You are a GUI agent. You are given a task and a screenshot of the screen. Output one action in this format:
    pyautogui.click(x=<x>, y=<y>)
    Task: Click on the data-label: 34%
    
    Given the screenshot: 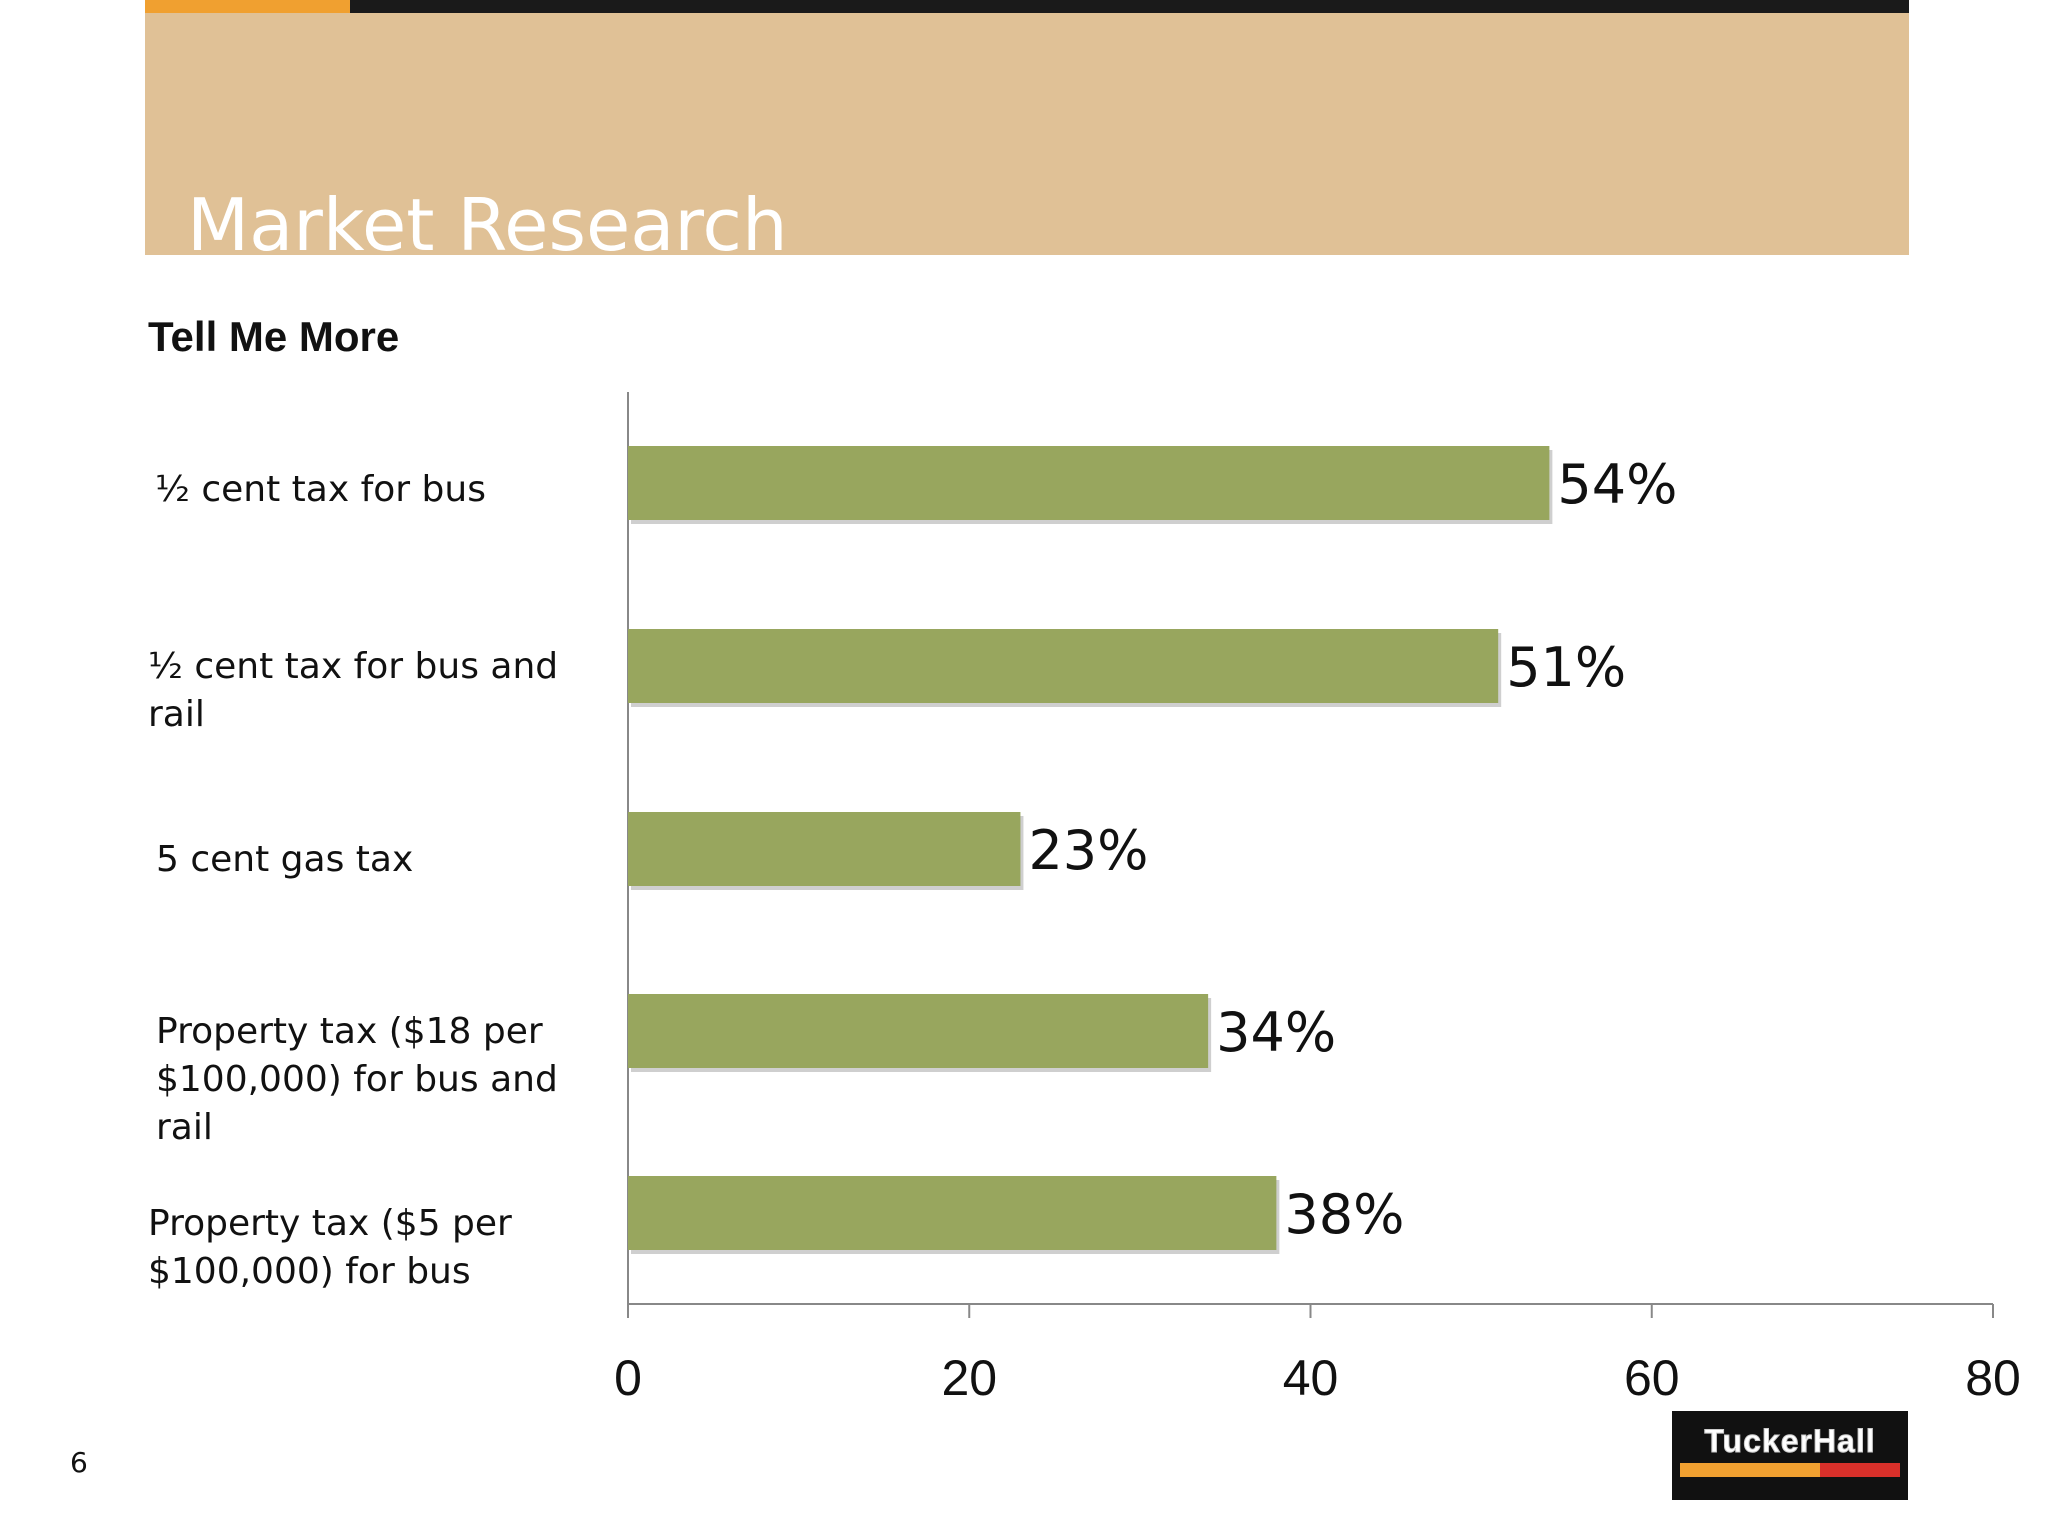 What is the action you would take?
    pyautogui.click(x=1276, y=1032)
    